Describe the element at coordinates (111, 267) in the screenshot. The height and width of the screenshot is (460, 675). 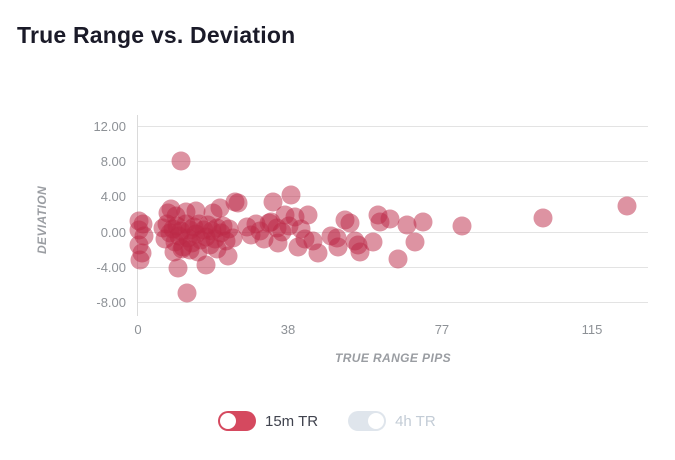
I see `y-tick-label: -4.00` at that location.